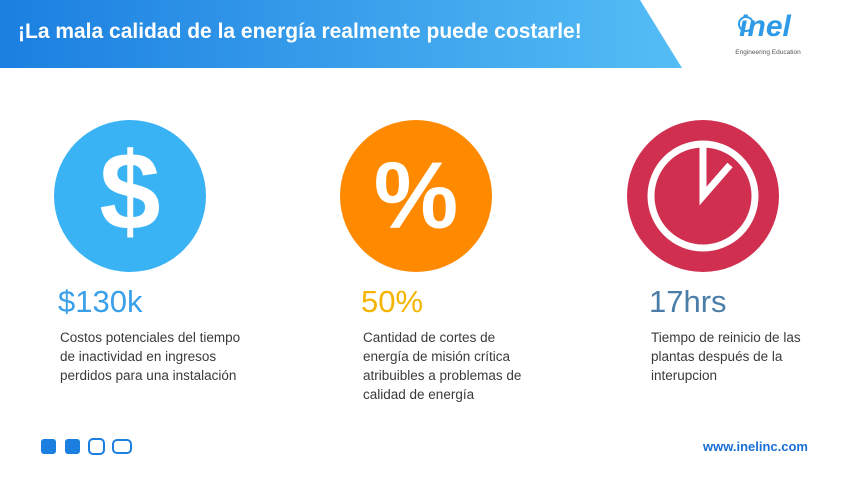  I want to click on youtube-icon, so click(122, 446).